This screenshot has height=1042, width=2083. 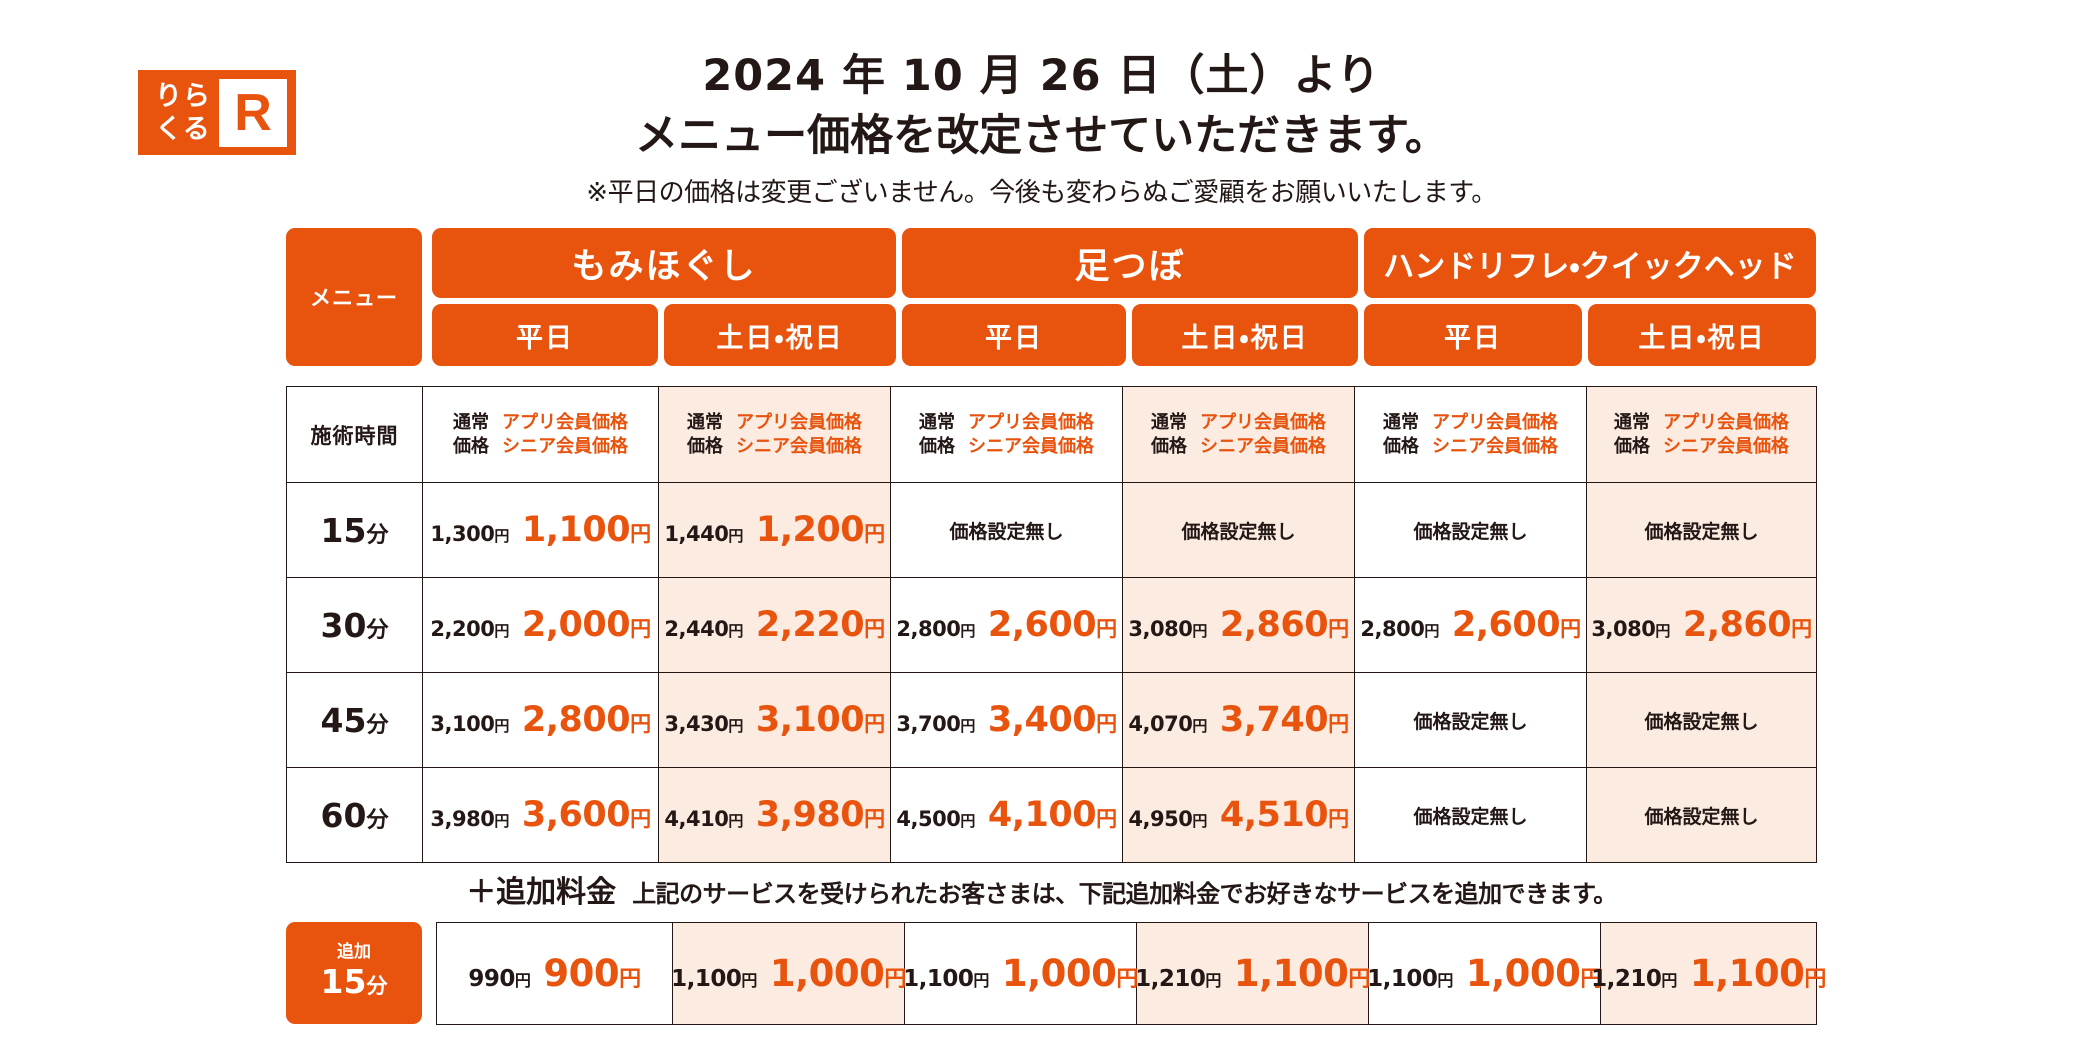 I want to click on header-sub-ashitsubo-weekend: 土日・祝日, so click(x=1245, y=335).